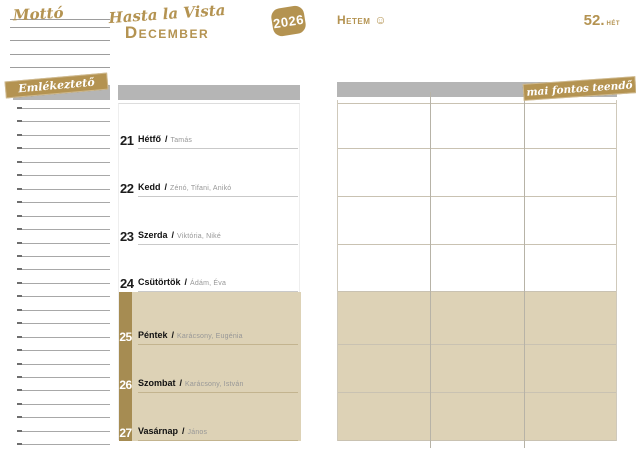 The width and height of the screenshot is (636, 450). Describe the element at coordinates (149, 139) in the screenshot. I see `day-name: Hétfő` at that location.